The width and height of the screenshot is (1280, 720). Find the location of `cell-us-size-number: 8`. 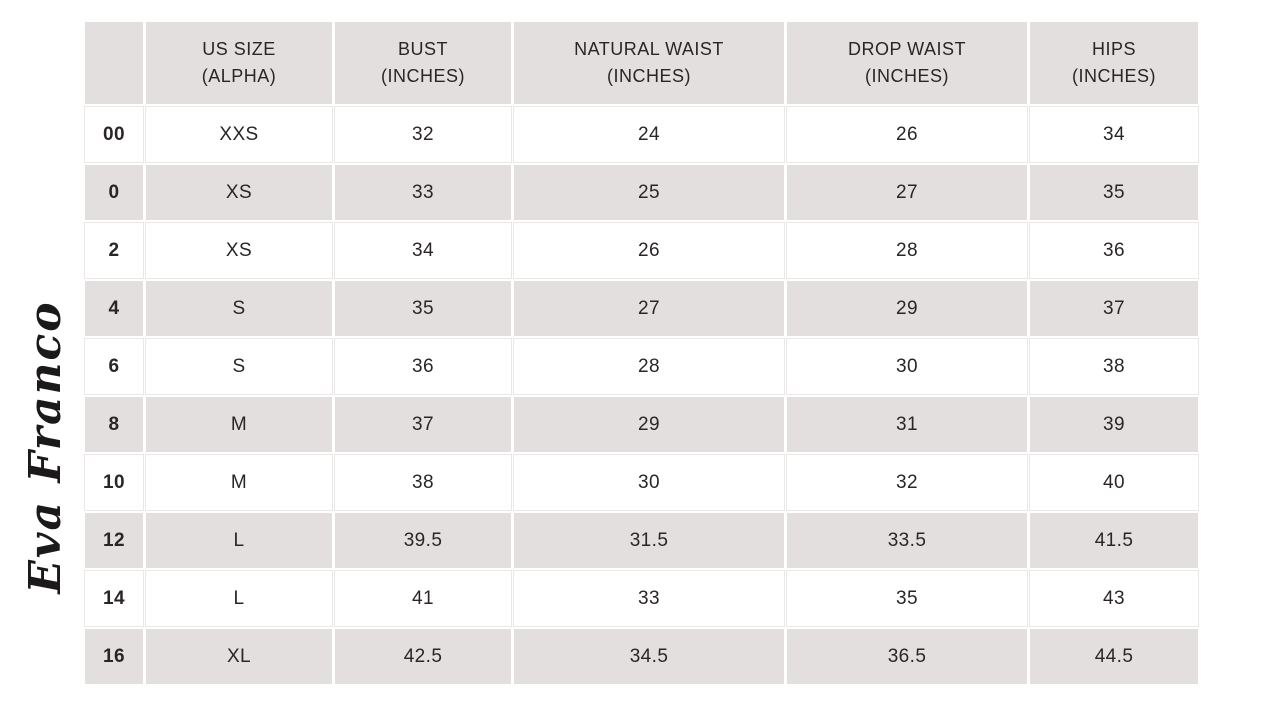

cell-us-size-number: 8 is located at coordinates (114, 424).